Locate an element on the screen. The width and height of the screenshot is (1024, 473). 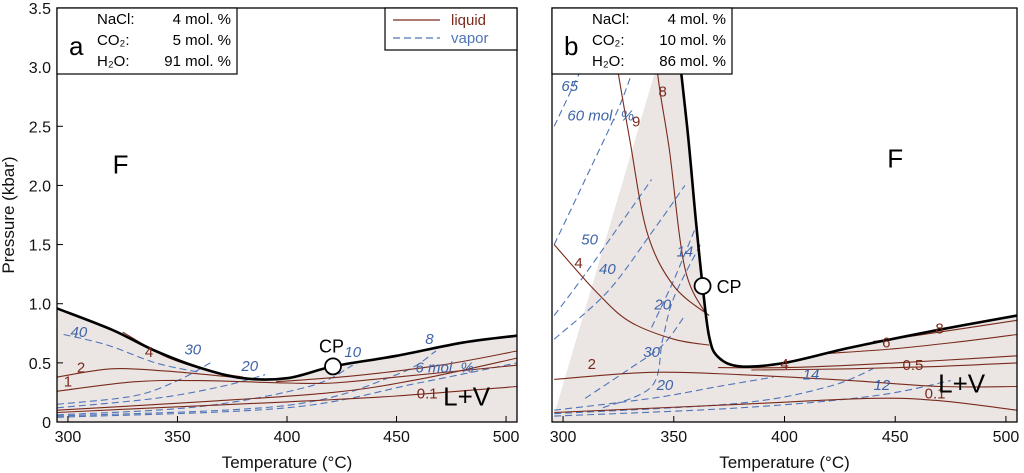
panel-letter: a is located at coordinates (76, 46).